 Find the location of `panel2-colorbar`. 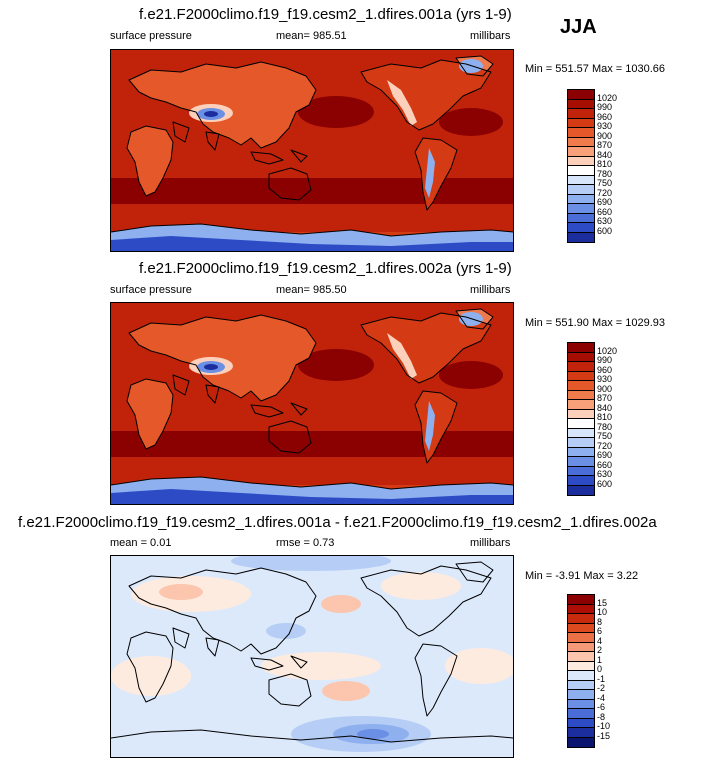

panel2-colorbar is located at coordinates (581, 419).